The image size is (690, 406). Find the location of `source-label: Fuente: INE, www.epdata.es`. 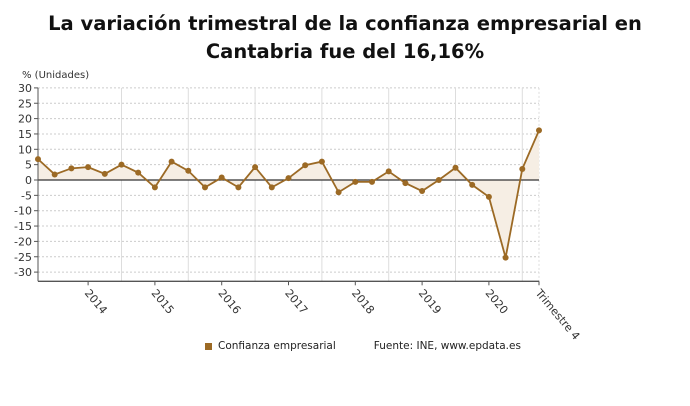

source-label: Fuente: INE, www.epdata.es is located at coordinates (447, 346).